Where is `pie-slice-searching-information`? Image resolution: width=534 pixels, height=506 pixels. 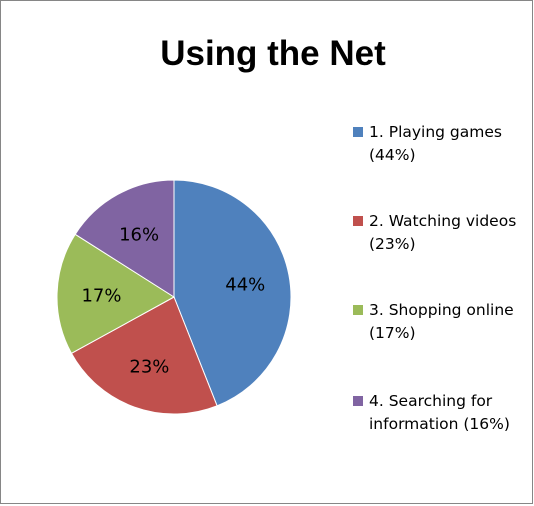 pie-slice-searching-information is located at coordinates (124, 238).